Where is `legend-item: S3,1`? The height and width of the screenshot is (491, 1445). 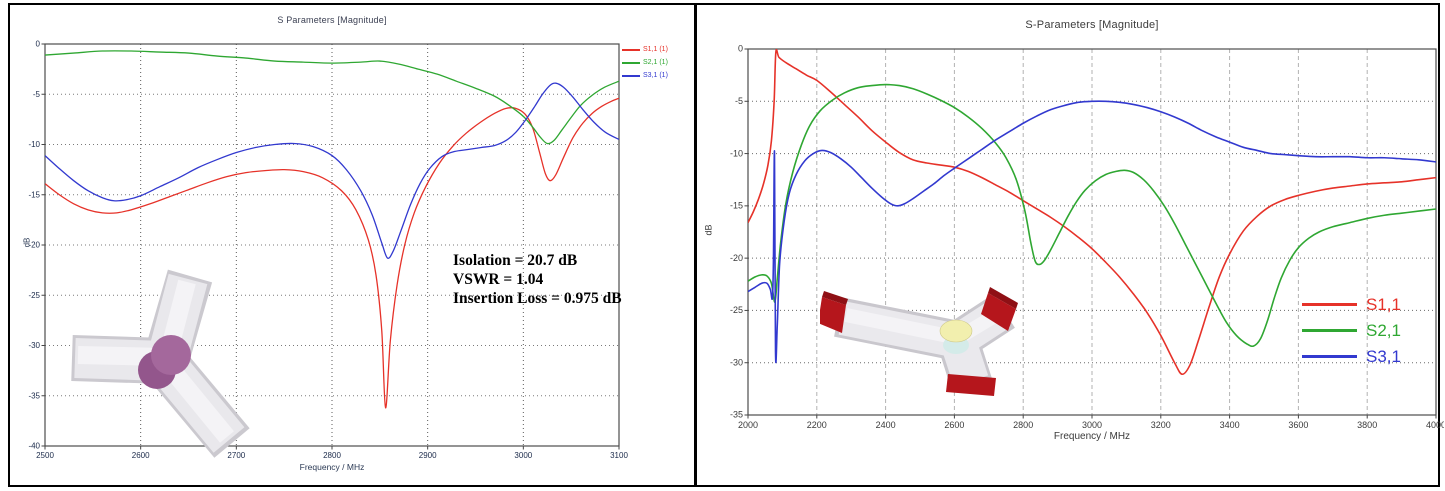 legend-item: S3,1 is located at coordinates (1351, 356).